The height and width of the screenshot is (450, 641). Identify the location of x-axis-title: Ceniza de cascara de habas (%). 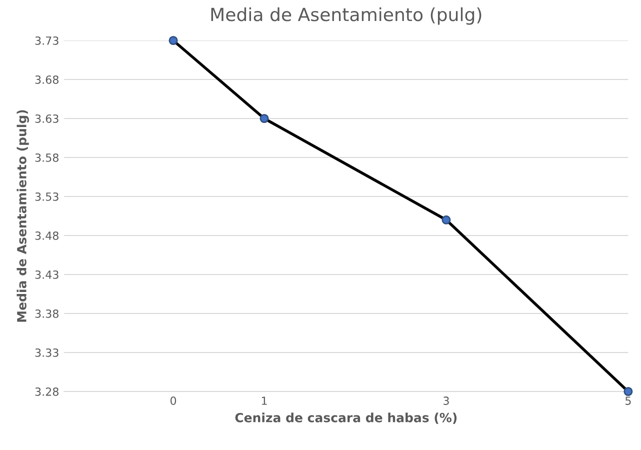
(346, 418).